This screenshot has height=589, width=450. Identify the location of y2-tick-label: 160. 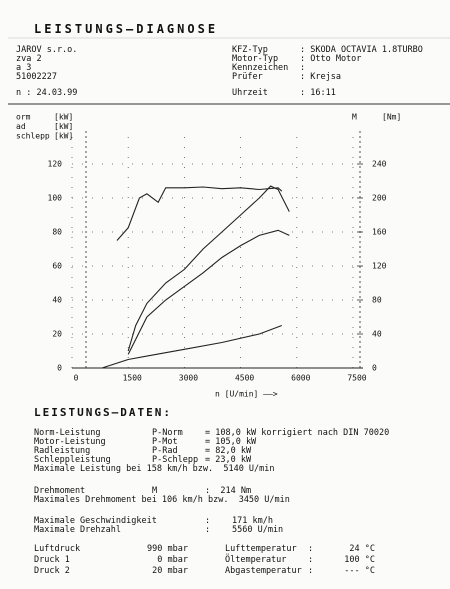
(379, 232).